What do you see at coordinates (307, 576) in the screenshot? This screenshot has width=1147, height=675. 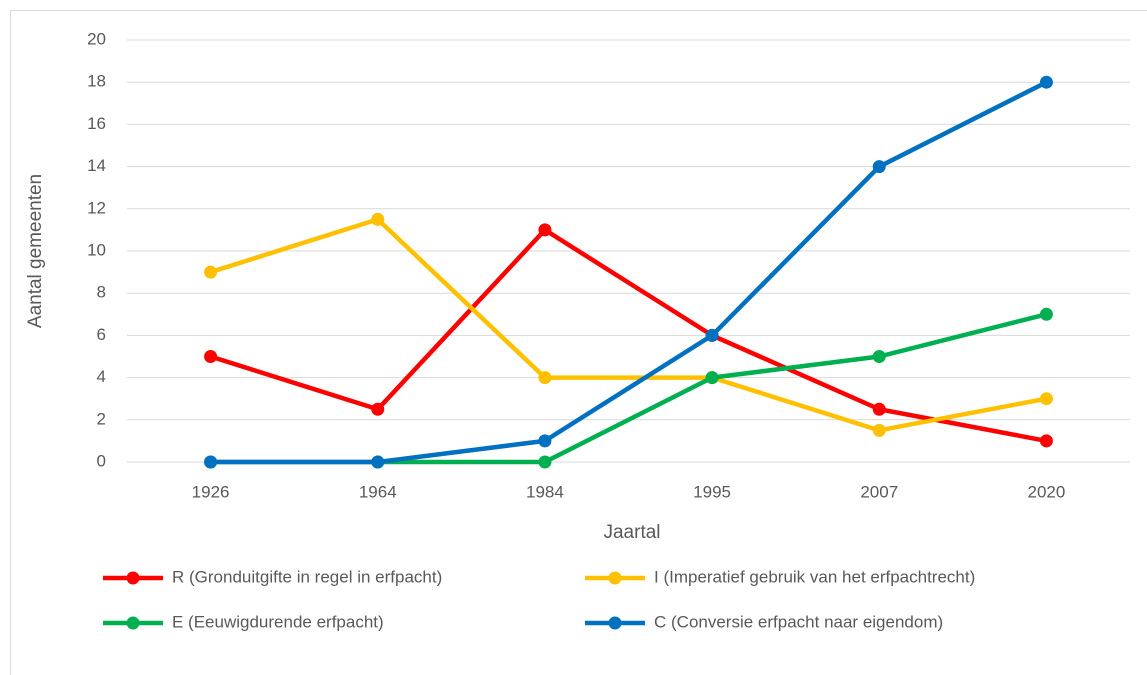 I see `legend-label: R (Gronduitgifte in regel in erfpacht)` at bounding box center [307, 576].